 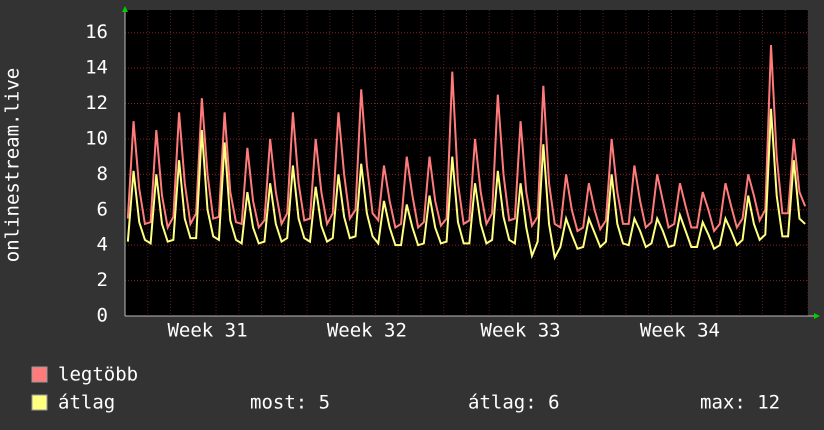 What do you see at coordinates (102, 209) in the screenshot?
I see `y-tick-label: 6` at bounding box center [102, 209].